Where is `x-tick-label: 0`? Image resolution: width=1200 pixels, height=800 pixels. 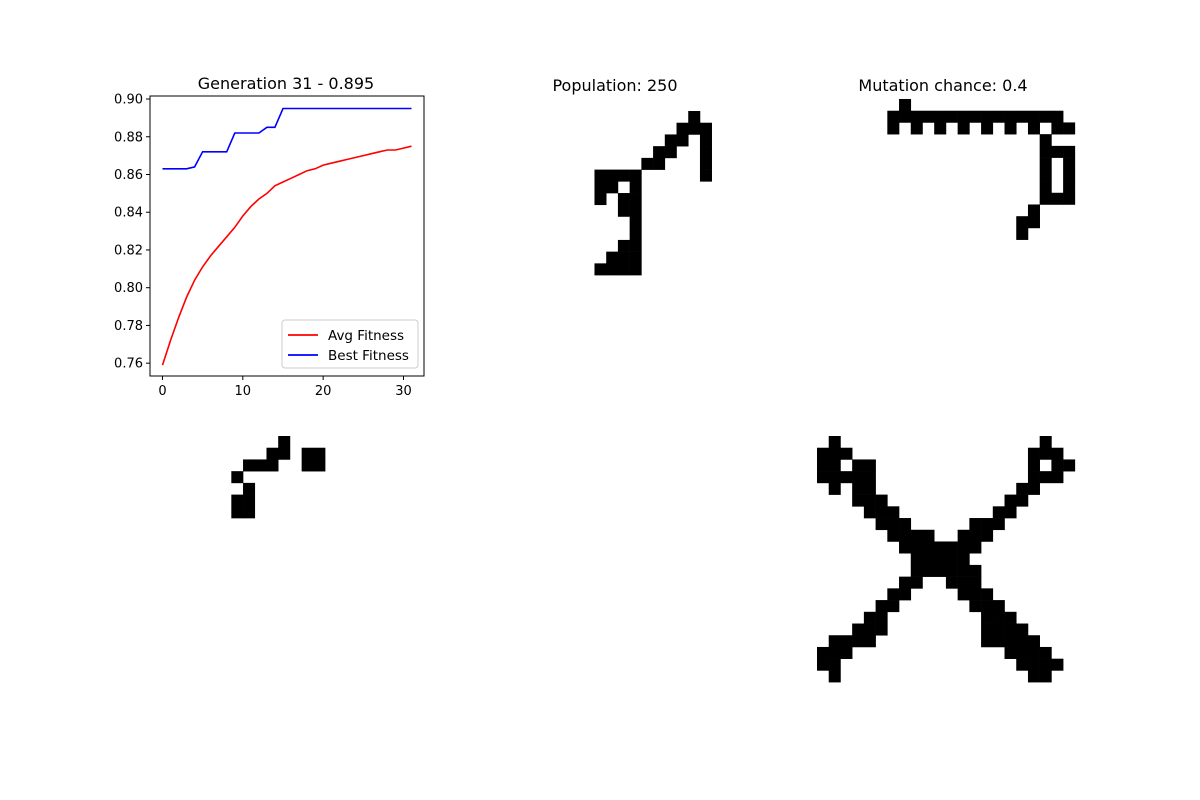 x-tick-label: 0 is located at coordinates (162, 391).